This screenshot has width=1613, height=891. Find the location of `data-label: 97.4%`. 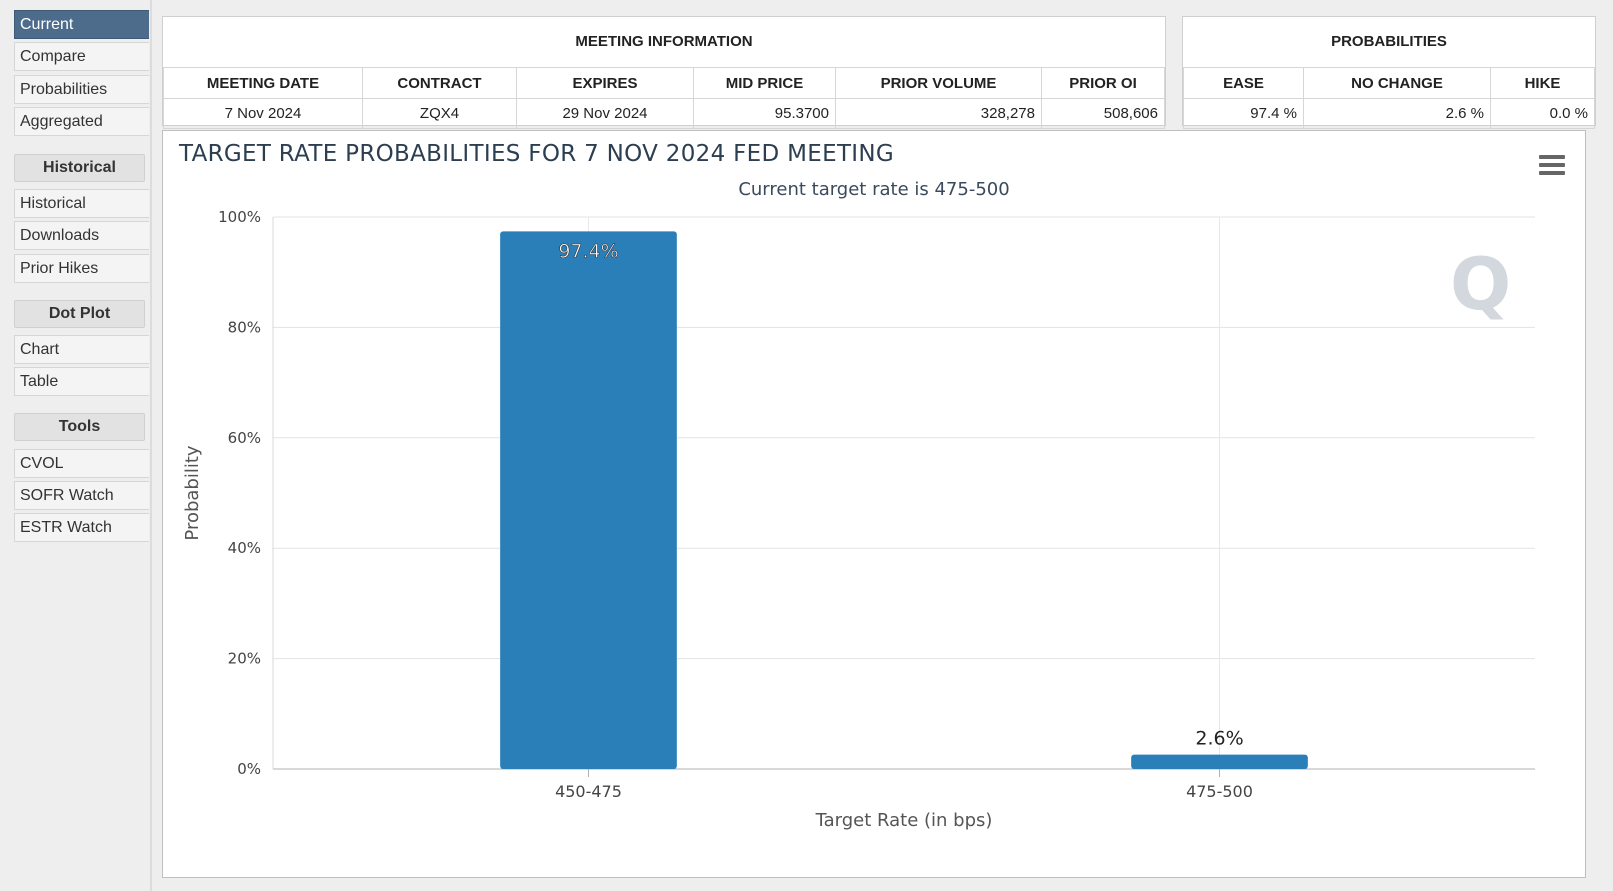

data-label: 97.4% is located at coordinates (588, 251).